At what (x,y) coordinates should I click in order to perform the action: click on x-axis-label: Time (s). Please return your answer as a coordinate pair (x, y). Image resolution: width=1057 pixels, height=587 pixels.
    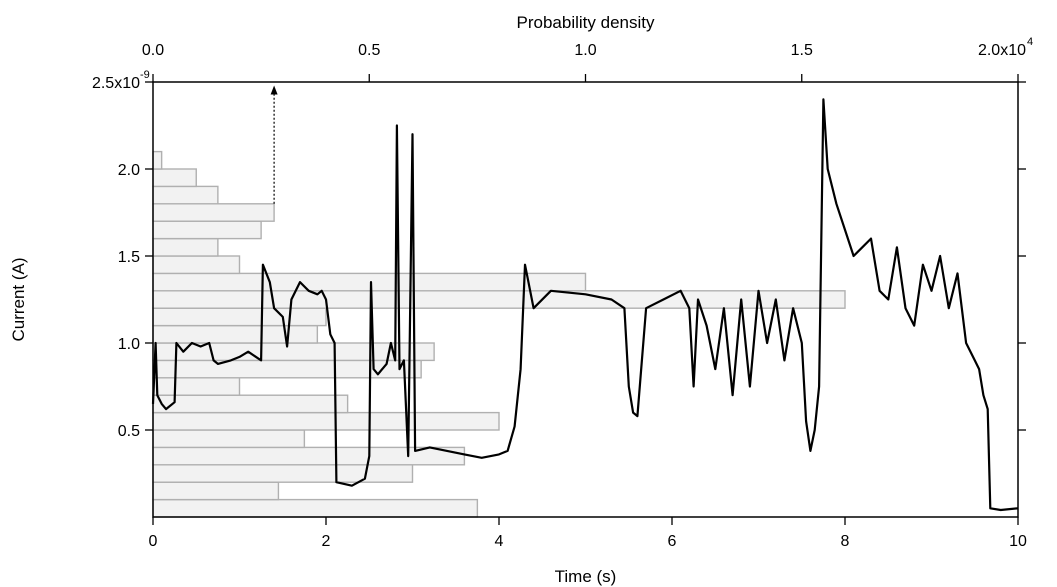
    Looking at the image, I should click on (586, 576).